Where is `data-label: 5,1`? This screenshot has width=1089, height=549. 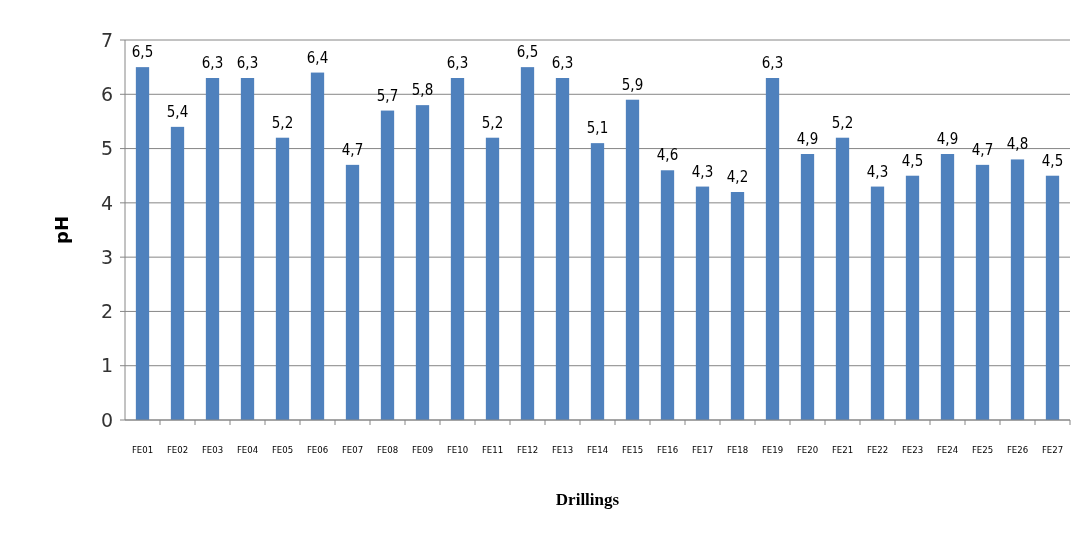
data-label: 5,1 is located at coordinates (597, 128).